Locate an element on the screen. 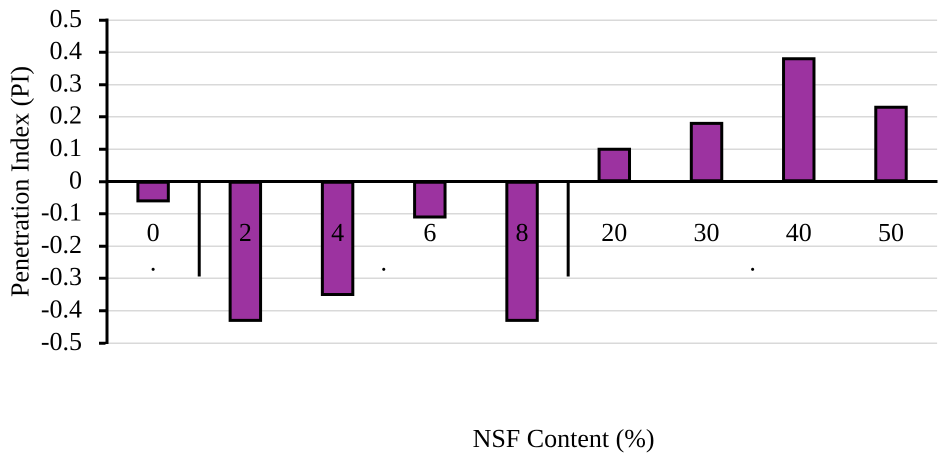  x-tick-label: 30 is located at coordinates (707, 232).